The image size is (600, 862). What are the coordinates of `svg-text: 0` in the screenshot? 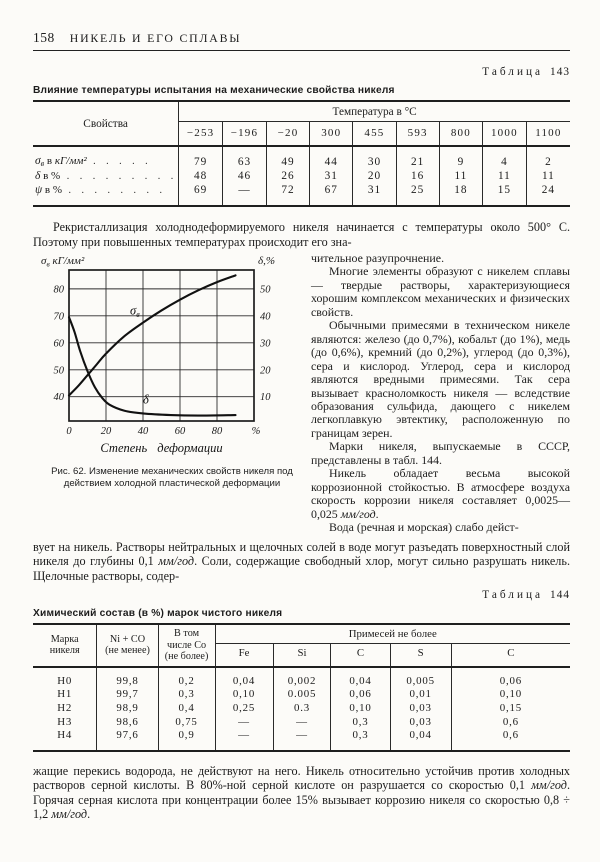 It's located at (69, 431).